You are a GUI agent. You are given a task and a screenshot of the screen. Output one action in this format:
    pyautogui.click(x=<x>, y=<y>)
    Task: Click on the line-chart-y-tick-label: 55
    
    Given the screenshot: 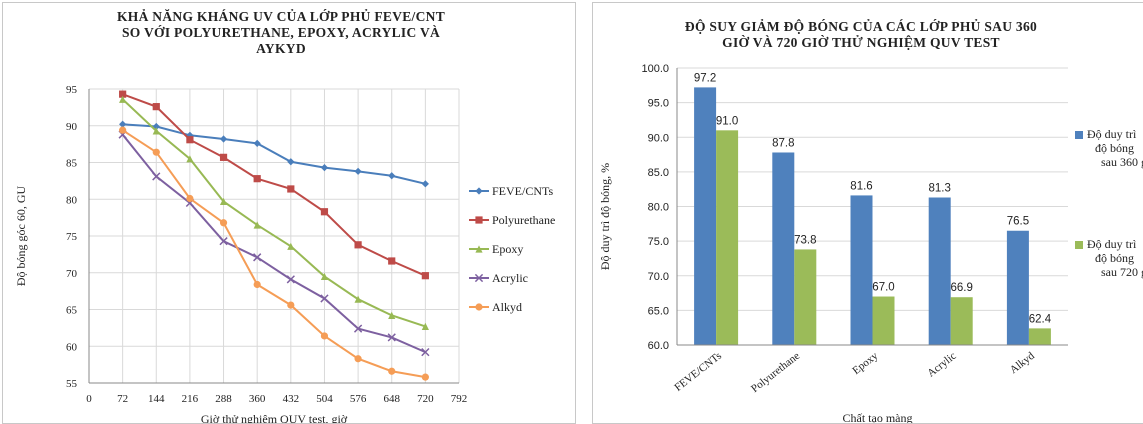 What is the action you would take?
    pyautogui.click(x=72, y=384)
    